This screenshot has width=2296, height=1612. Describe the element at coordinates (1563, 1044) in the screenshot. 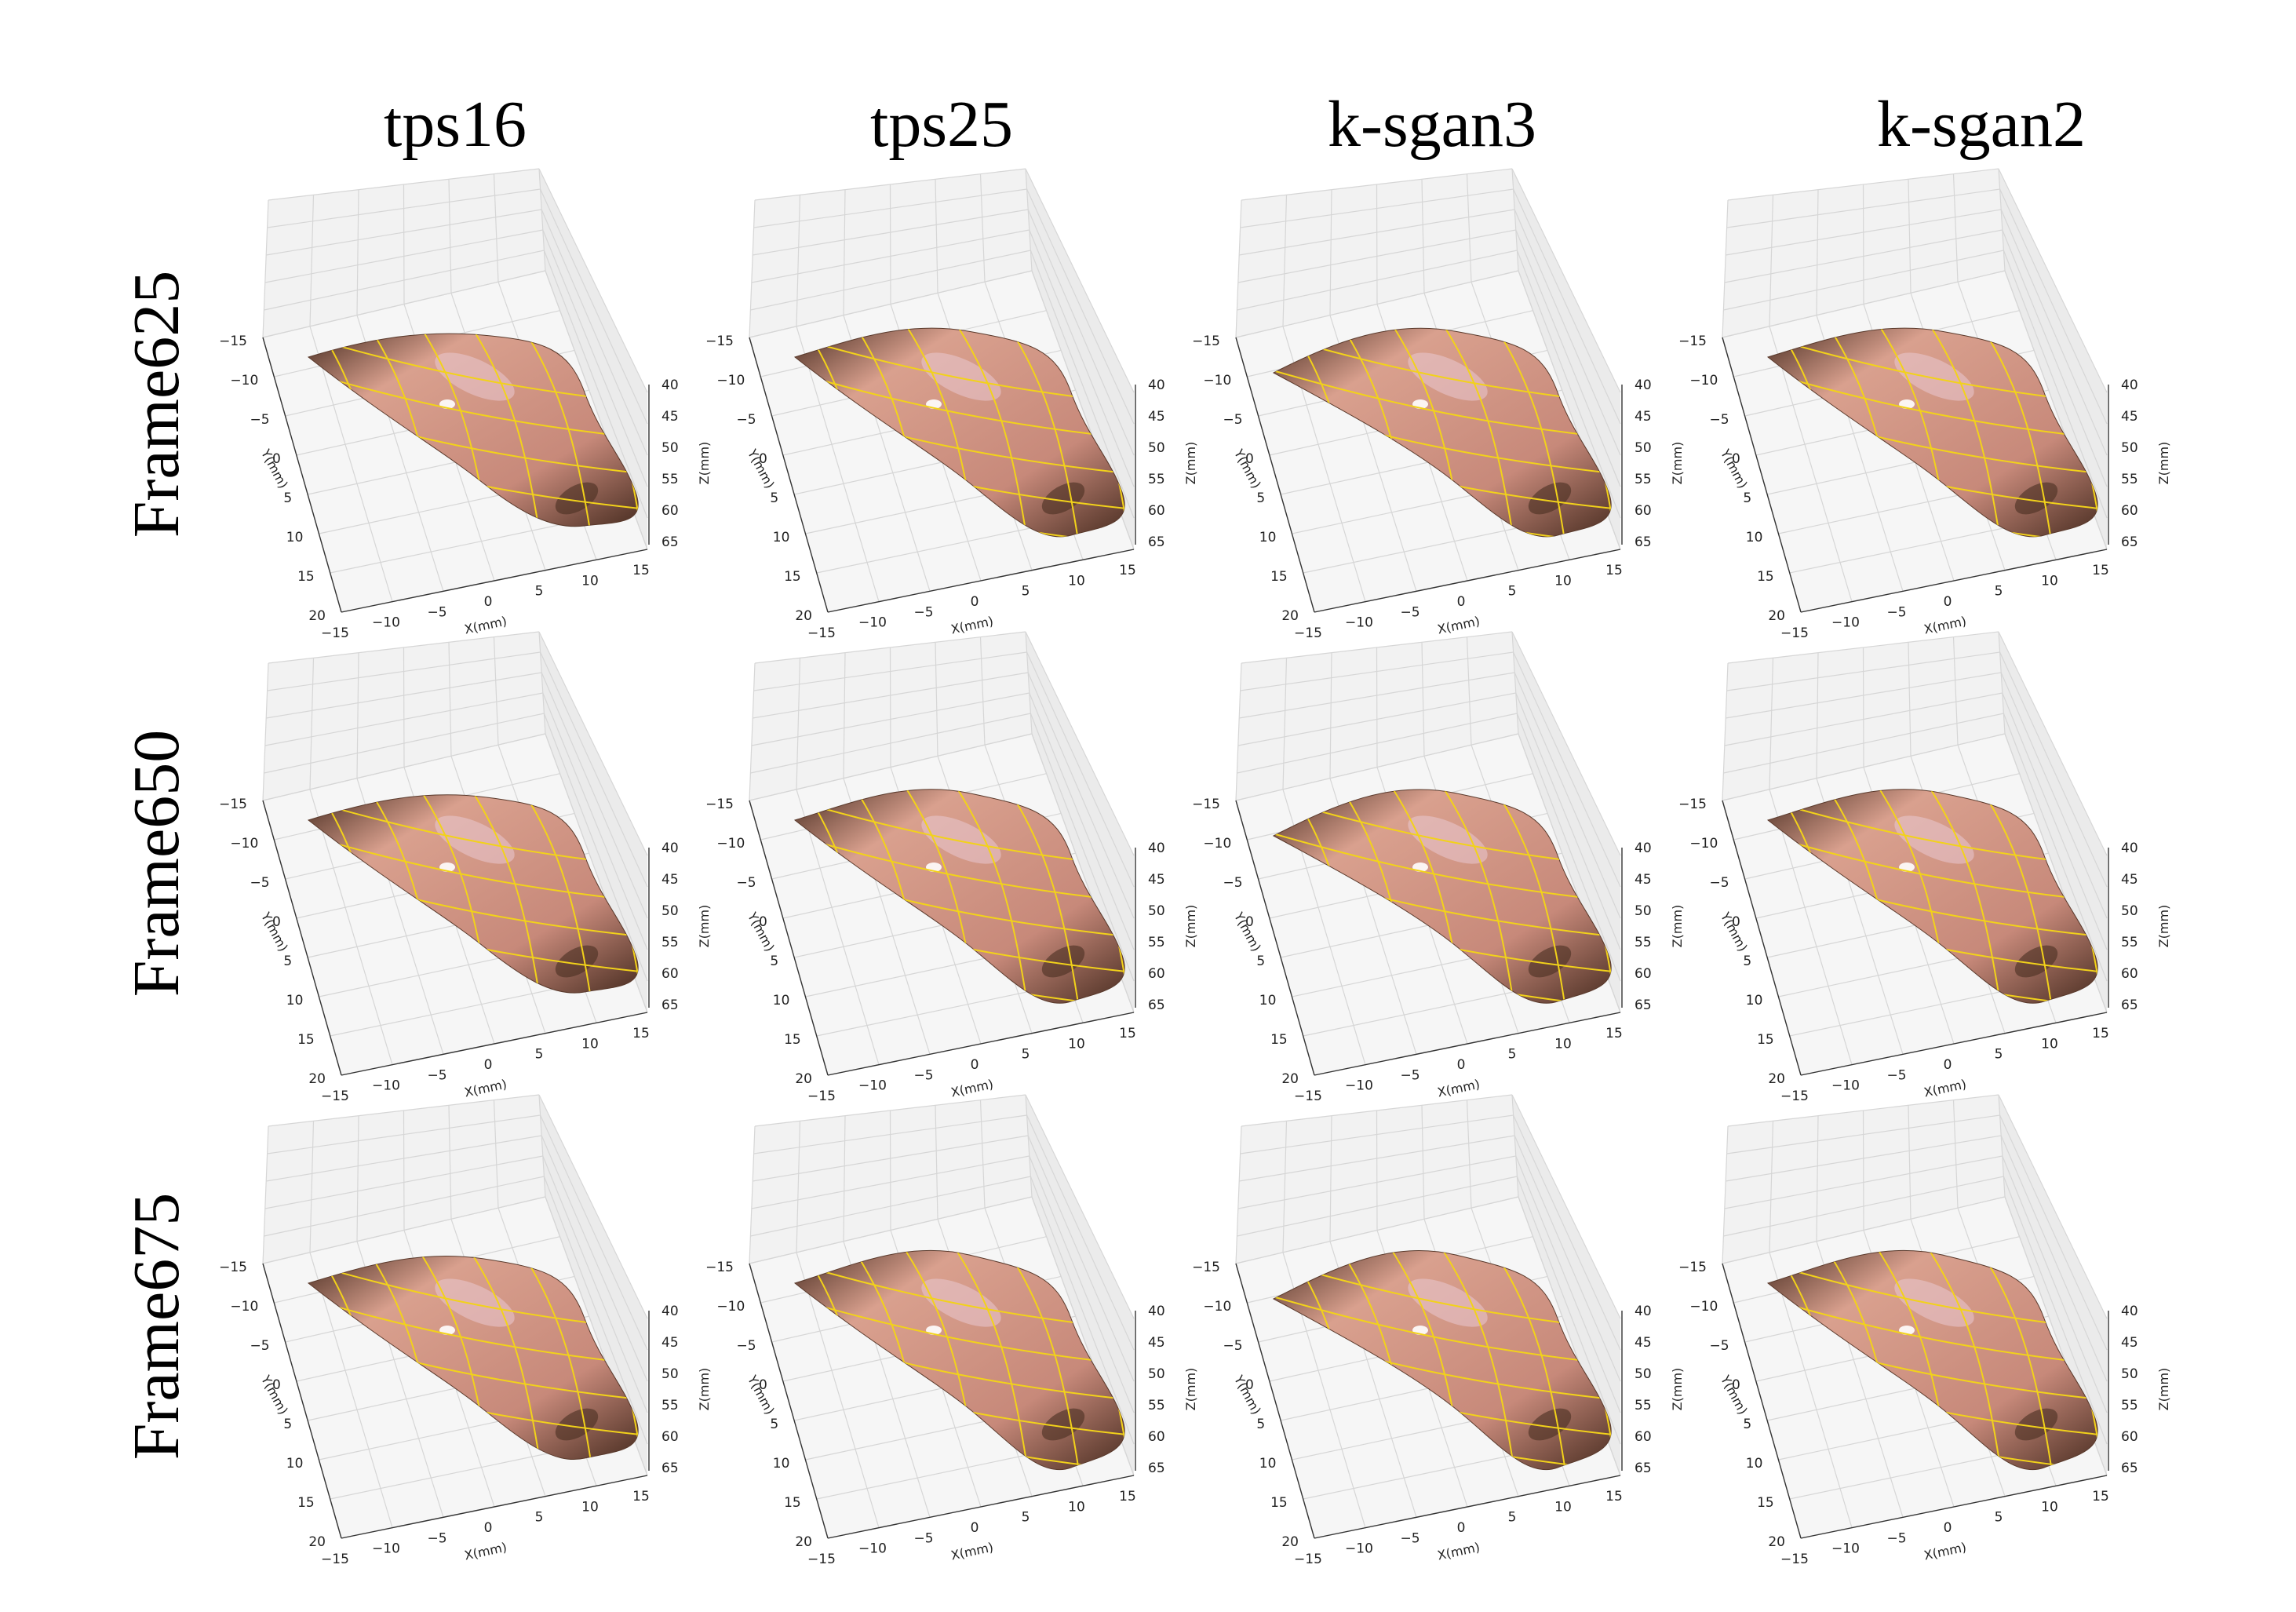

I see `x-tick-label: 10` at that location.